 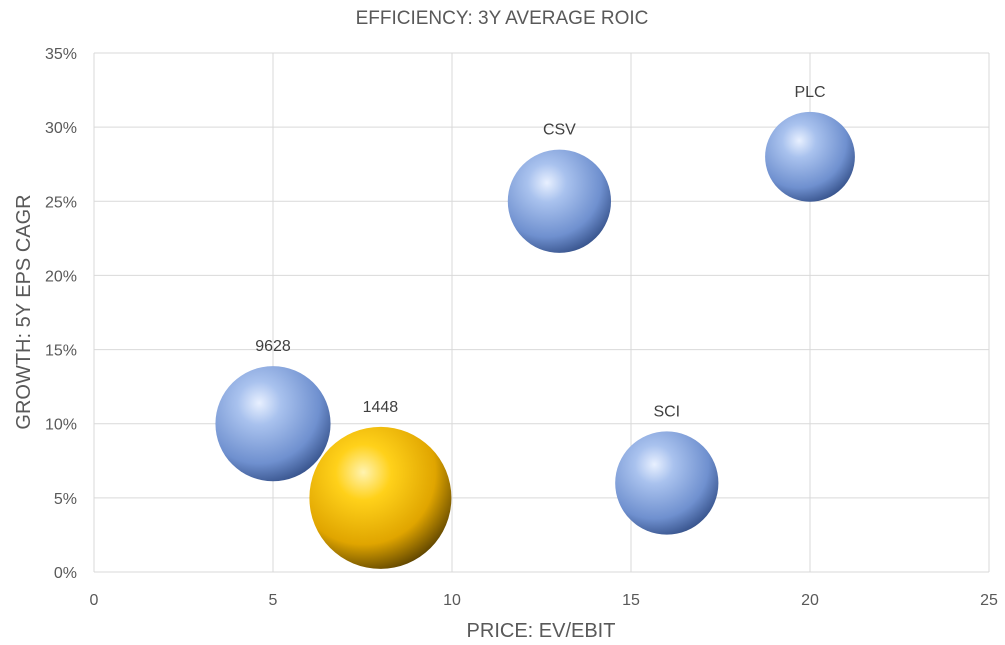 I want to click on y-axis-title: GROWTH: 5Y EPS CAGR, so click(x=24, y=311).